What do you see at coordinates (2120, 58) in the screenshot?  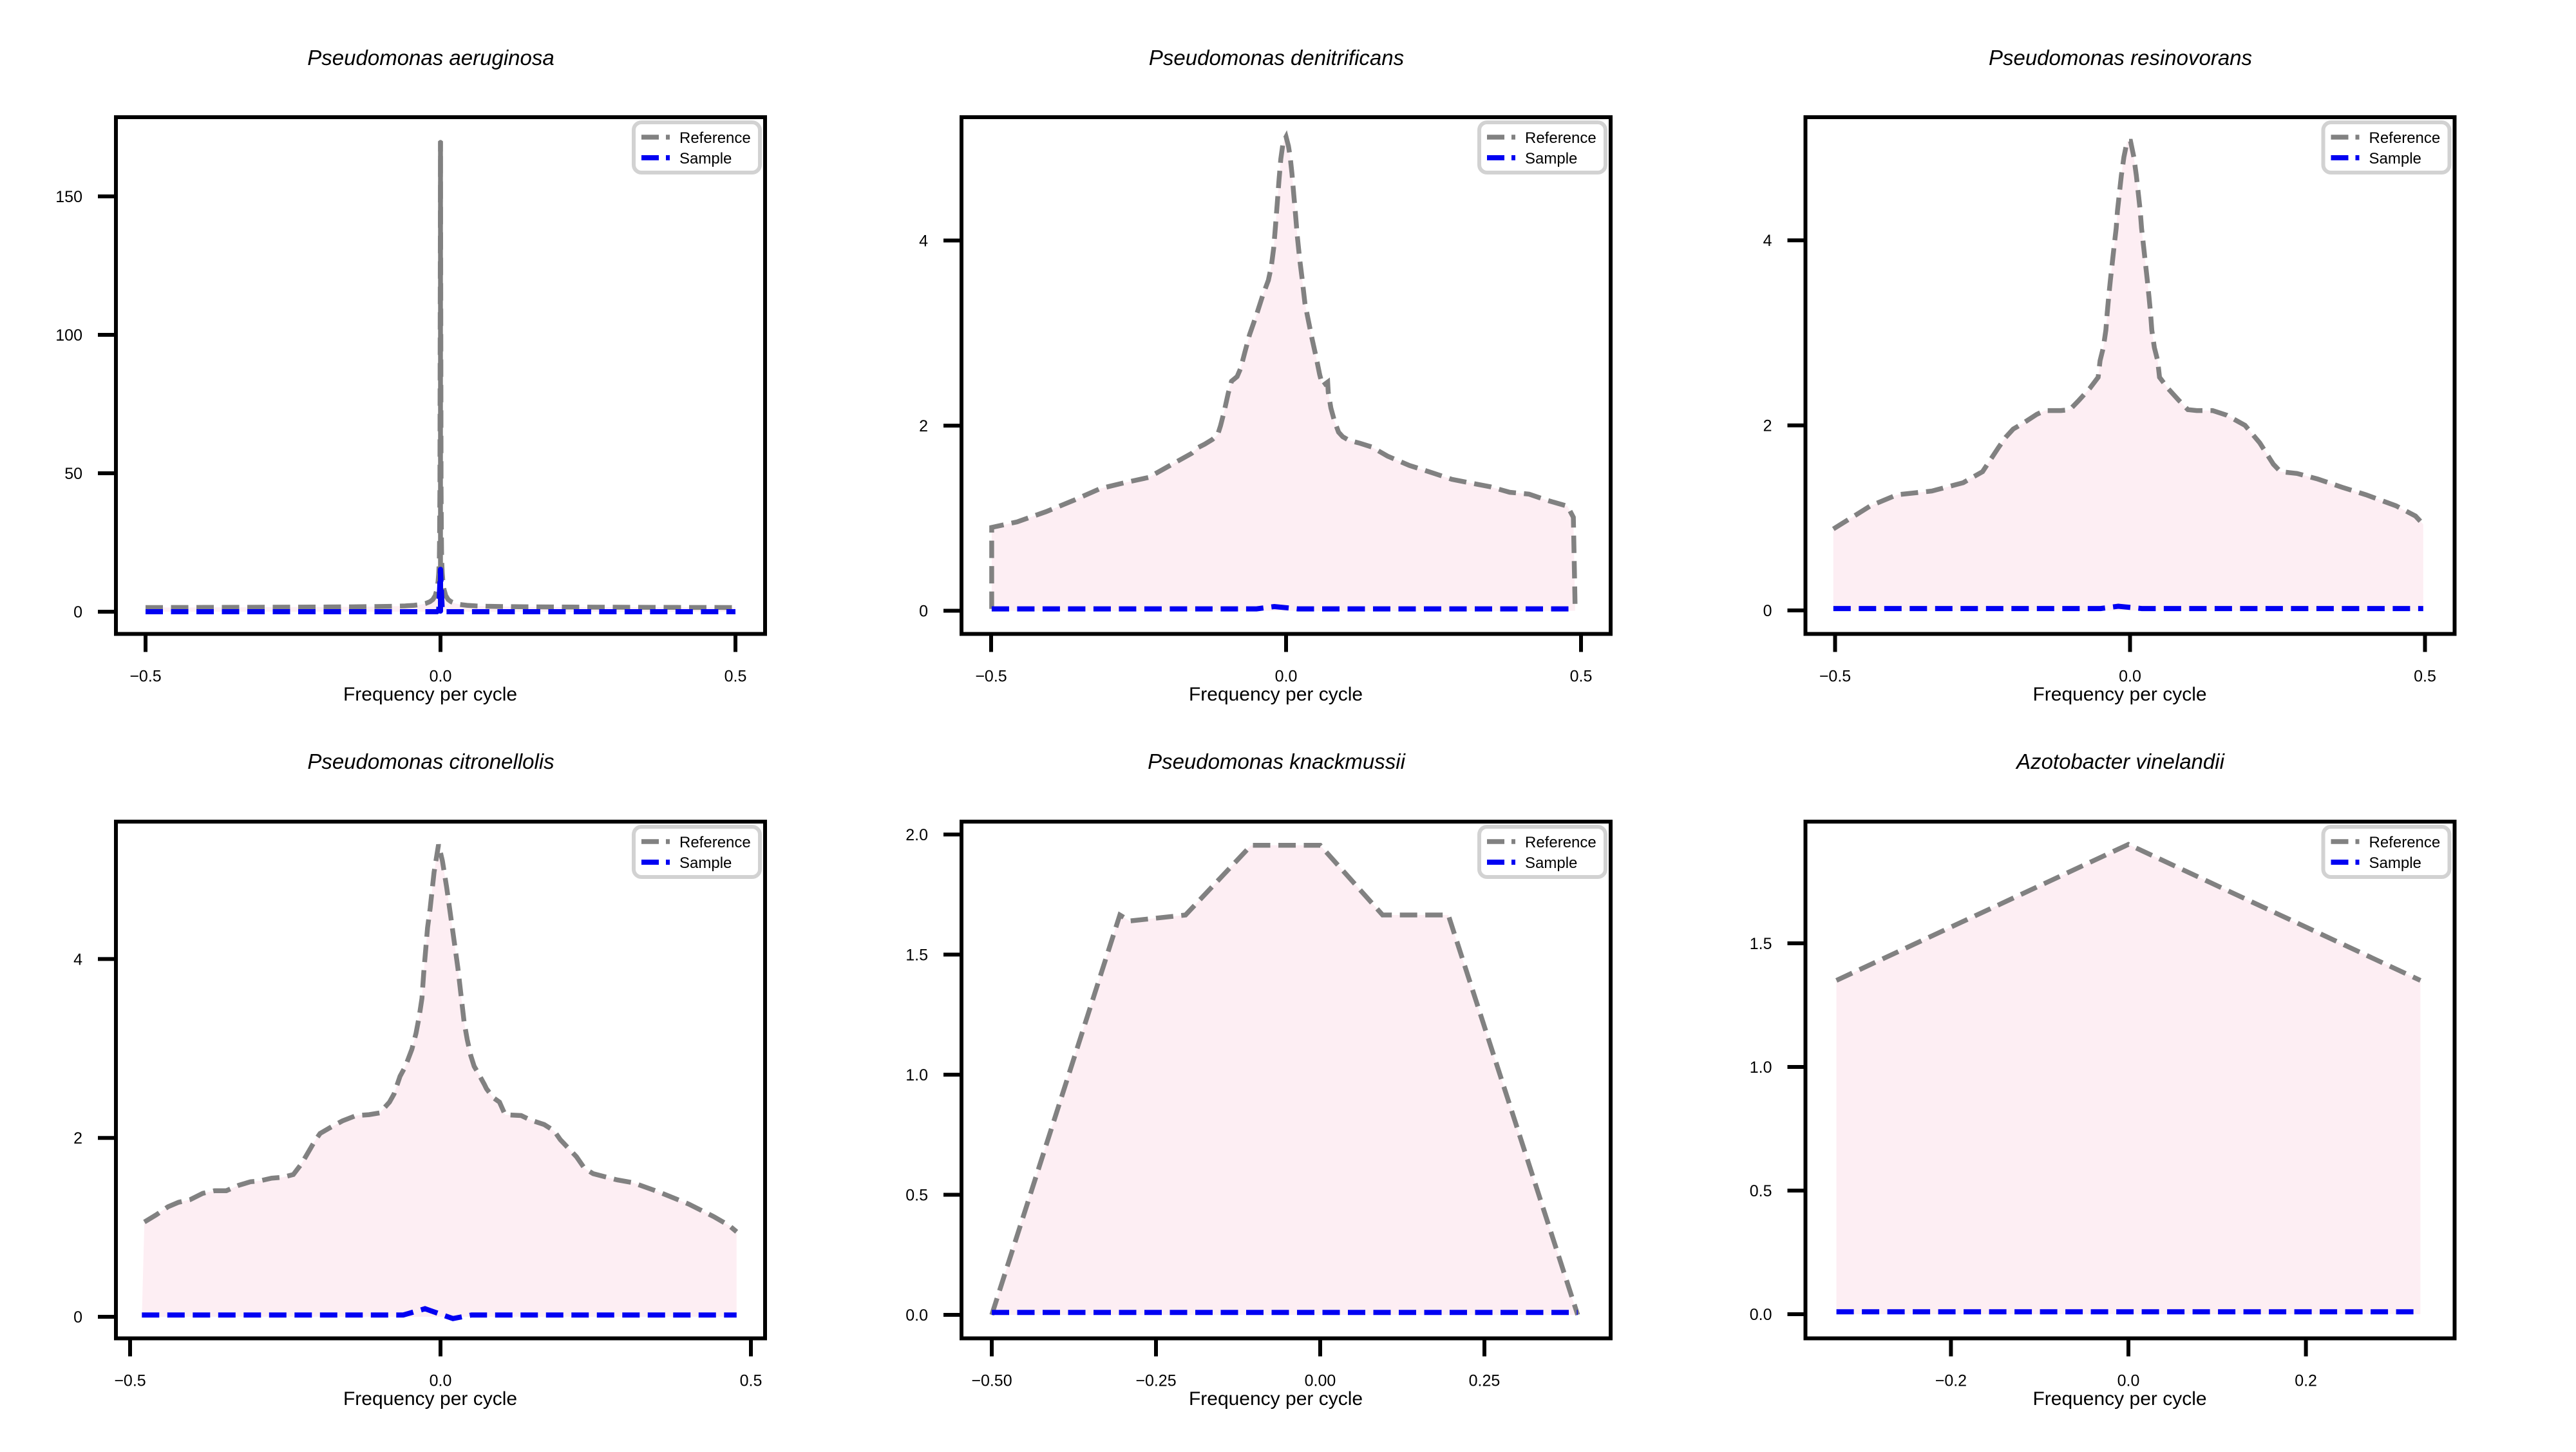 I see `svg-text: Pseudomonas resinovorans` at bounding box center [2120, 58].